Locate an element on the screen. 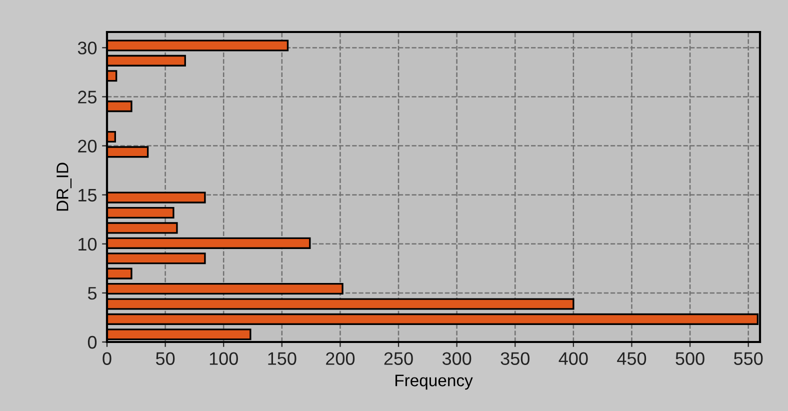  x-tick-label: 100 is located at coordinates (224, 358).